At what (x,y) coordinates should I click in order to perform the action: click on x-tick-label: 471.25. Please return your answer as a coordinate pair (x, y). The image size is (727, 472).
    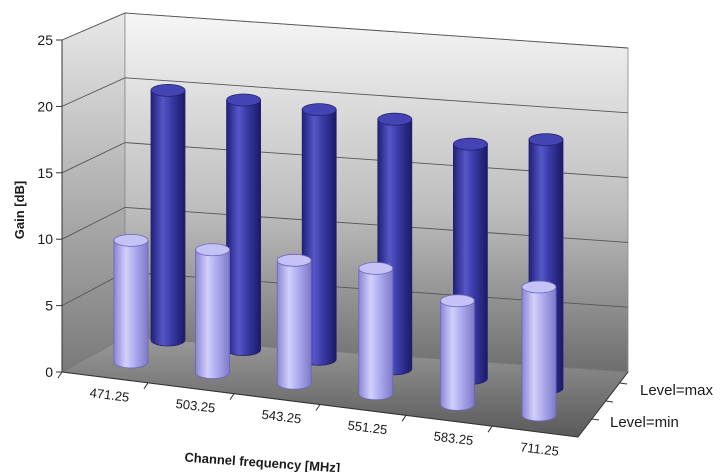
    Looking at the image, I should click on (109, 395).